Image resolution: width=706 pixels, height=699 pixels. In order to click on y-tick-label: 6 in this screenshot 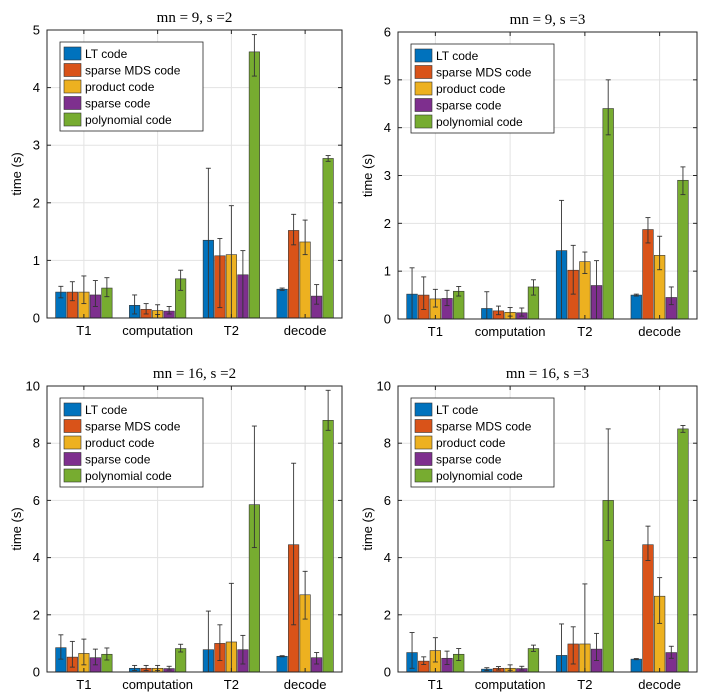, I will do `click(387, 500)`.